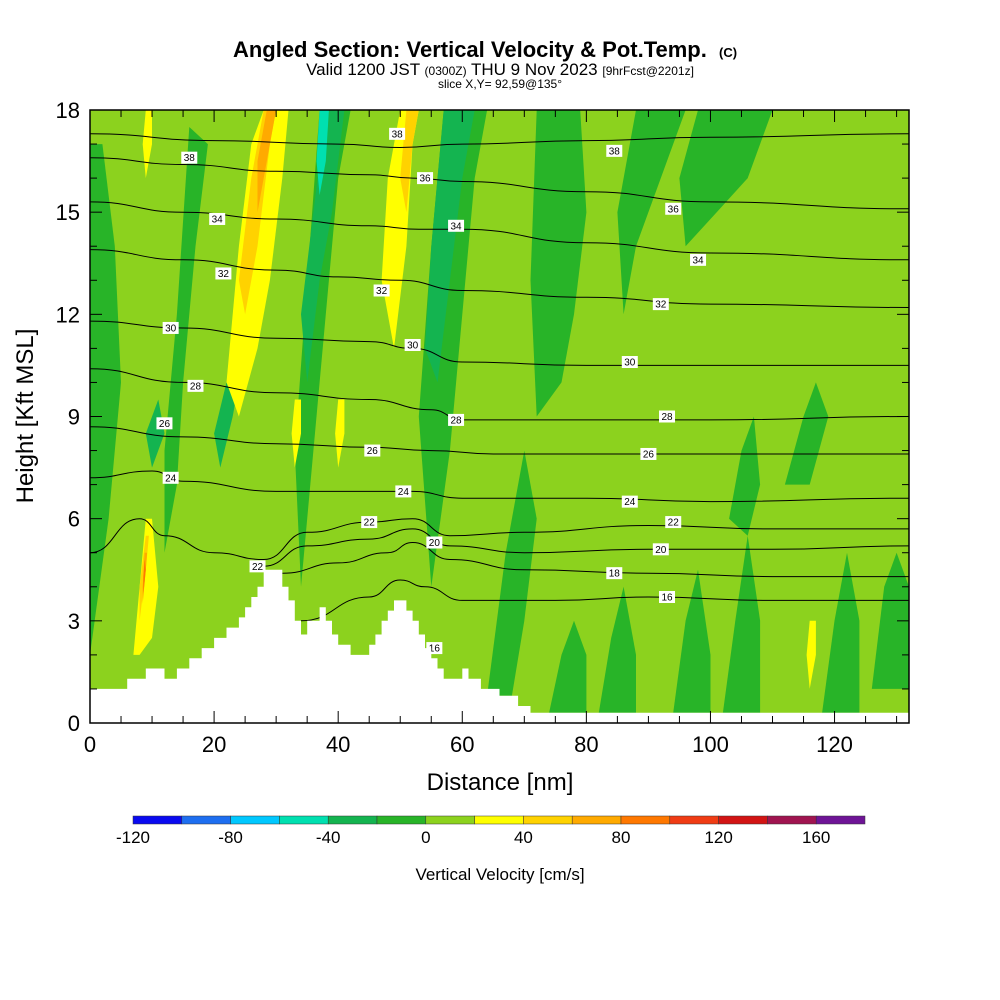 Image resolution: width=1000 pixels, height=1000 pixels. I want to click on isentrope-label-text: 20, so click(661, 550).